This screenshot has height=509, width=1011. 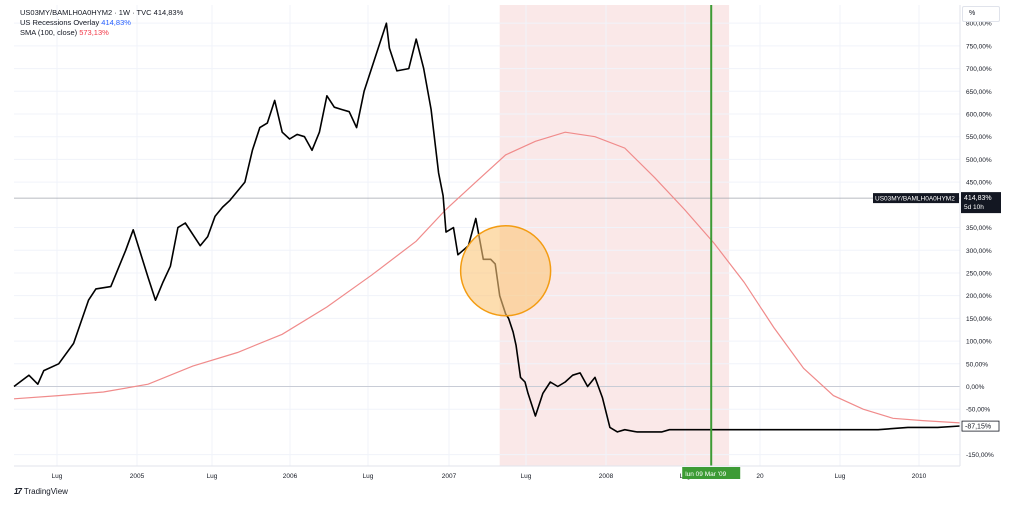 What do you see at coordinates (94, 32) in the screenshot?
I see `legend-sma-value: 573,13%` at bounding box center [94, 32].